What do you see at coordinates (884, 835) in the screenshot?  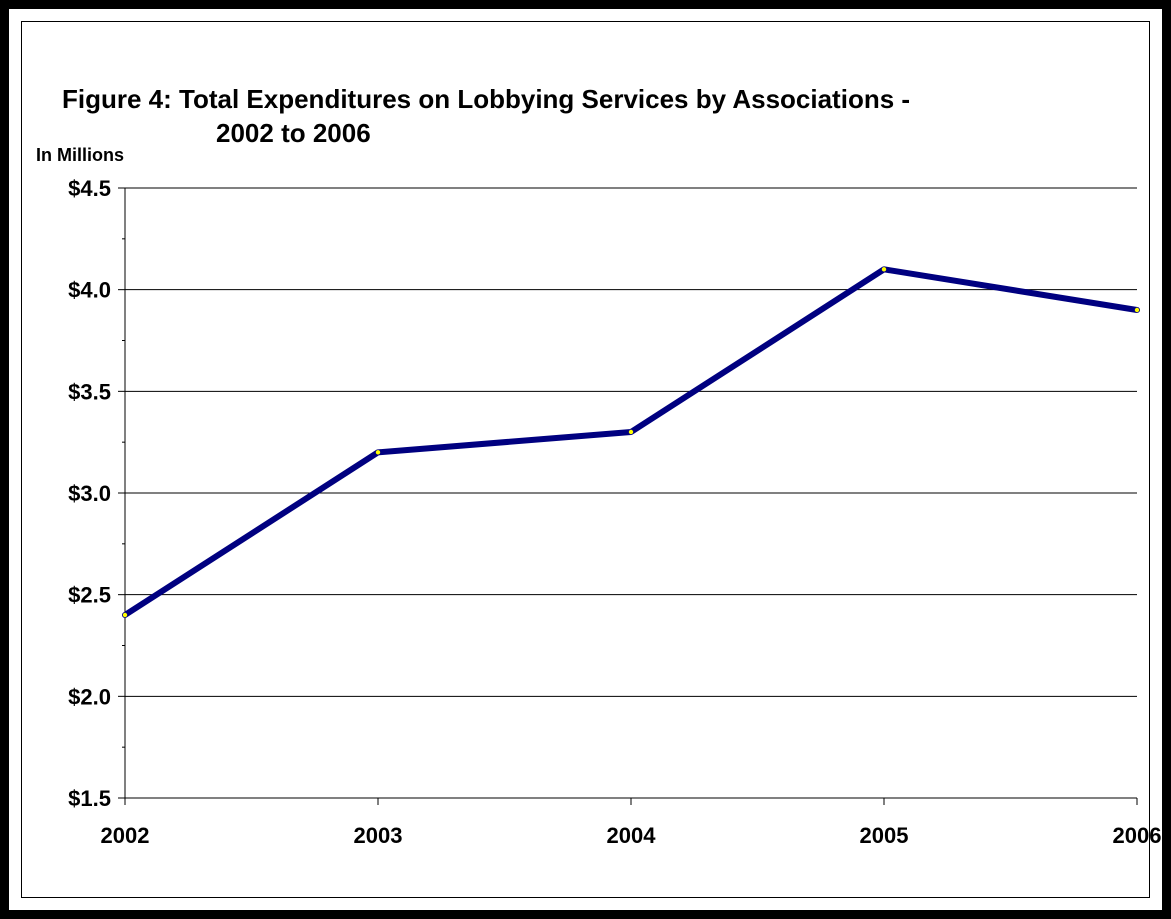 I see `x-tick-label: 2005` at bounding box center [884, 835].